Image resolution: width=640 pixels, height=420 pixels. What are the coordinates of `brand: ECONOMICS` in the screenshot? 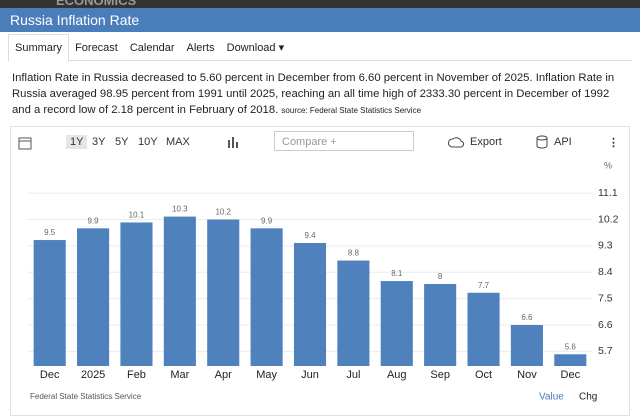 It's located at (96, 4).